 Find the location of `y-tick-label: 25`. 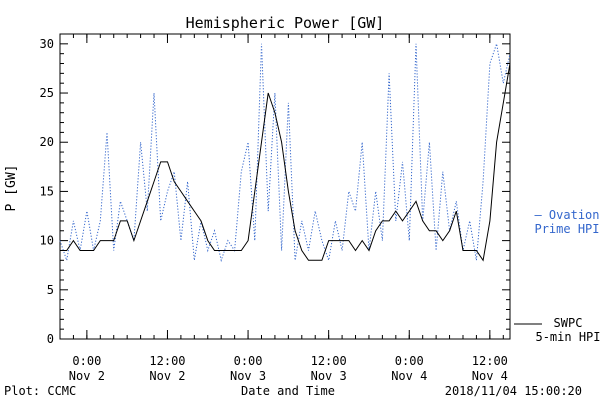

y-tick-label: 25 is located at coordinates (47, 93).